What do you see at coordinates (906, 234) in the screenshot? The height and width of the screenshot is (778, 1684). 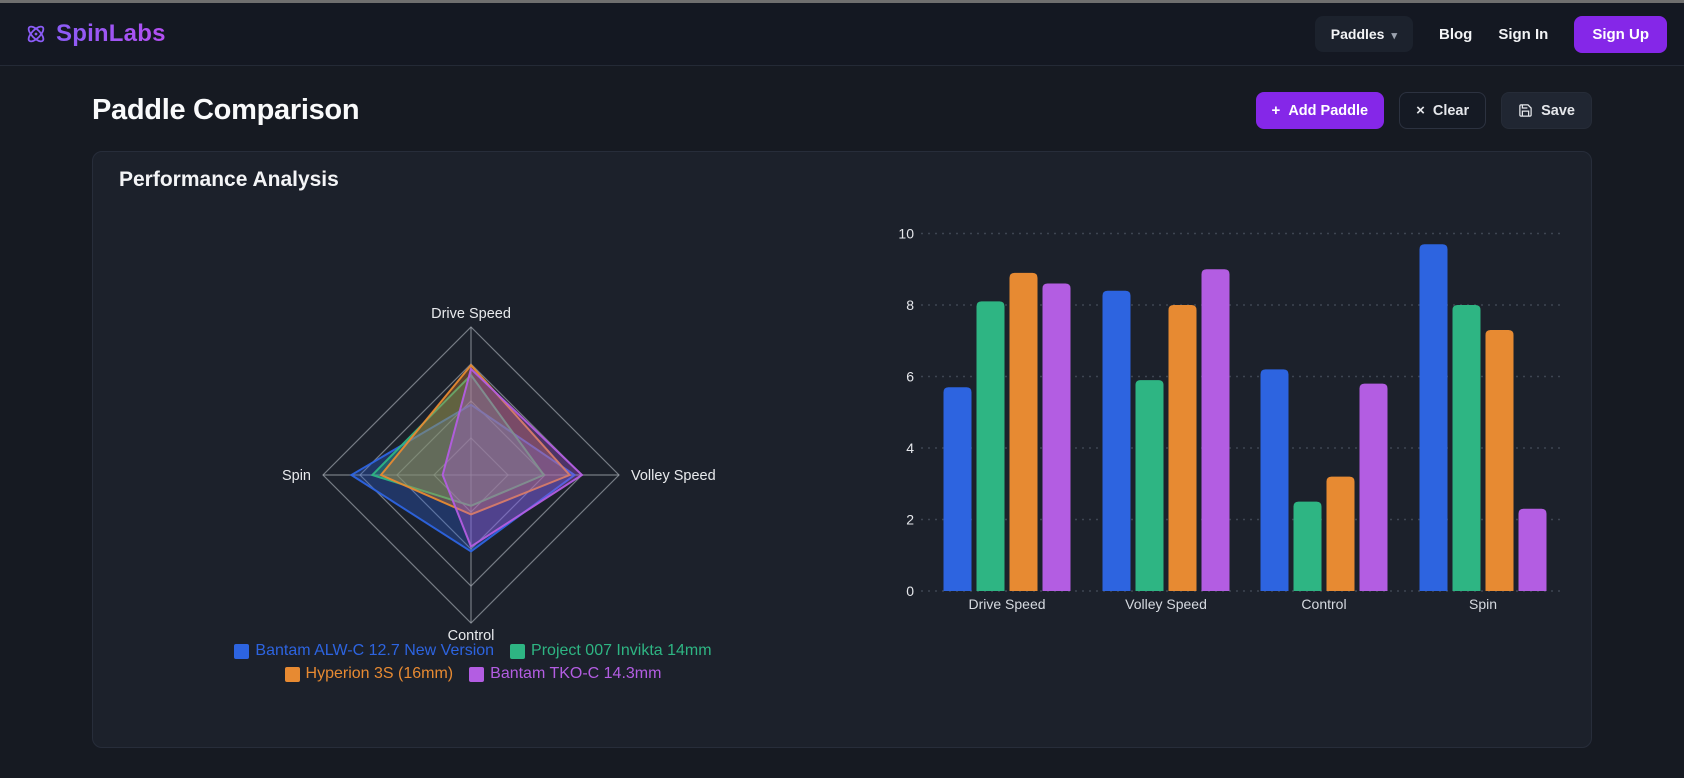 I see `svg-text: 10` at bounding box center [906, 234].